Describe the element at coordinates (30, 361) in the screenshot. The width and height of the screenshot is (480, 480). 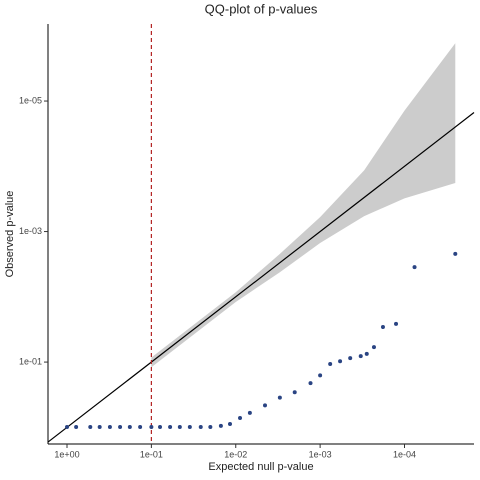
I see `y-tick-label: 1e-01` at that location.